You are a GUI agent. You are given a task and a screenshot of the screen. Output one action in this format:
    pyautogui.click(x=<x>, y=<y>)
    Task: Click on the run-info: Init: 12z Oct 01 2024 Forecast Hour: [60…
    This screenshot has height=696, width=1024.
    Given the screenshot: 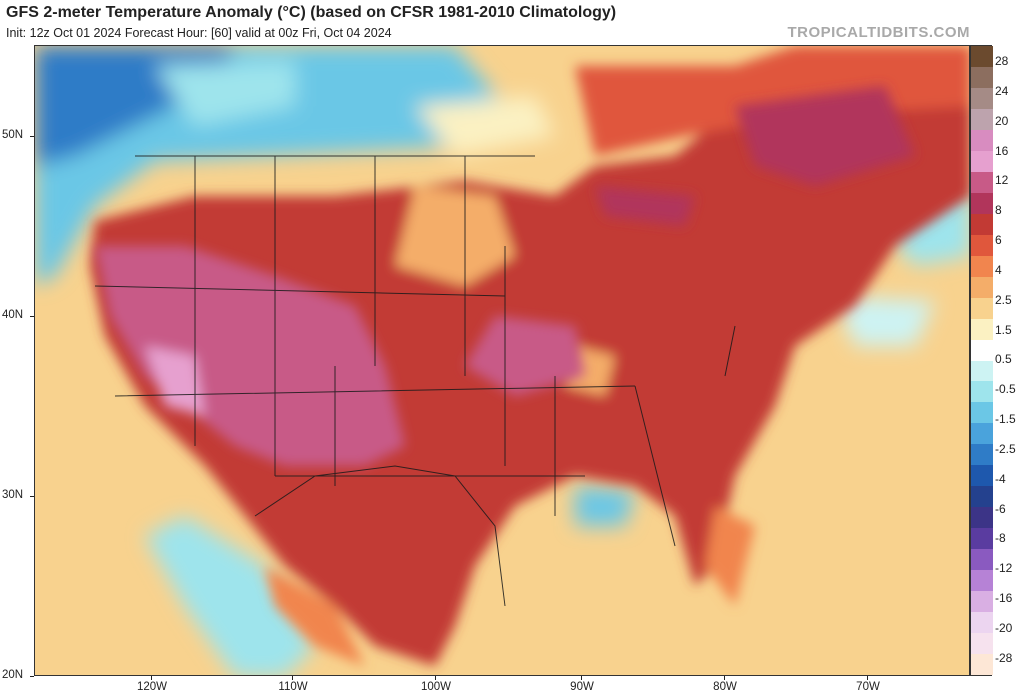 What is the action you would take?
    pyautogui.click(x=199, y=33)
    